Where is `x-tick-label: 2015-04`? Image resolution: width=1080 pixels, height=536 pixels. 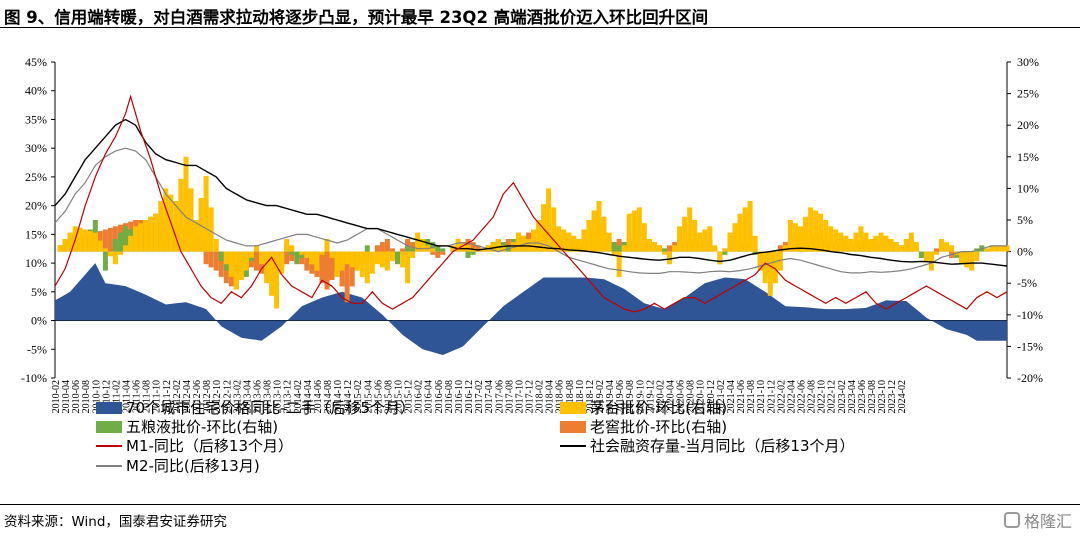
x-tick-label: 2015-04 is located at coordinates (368, 396).